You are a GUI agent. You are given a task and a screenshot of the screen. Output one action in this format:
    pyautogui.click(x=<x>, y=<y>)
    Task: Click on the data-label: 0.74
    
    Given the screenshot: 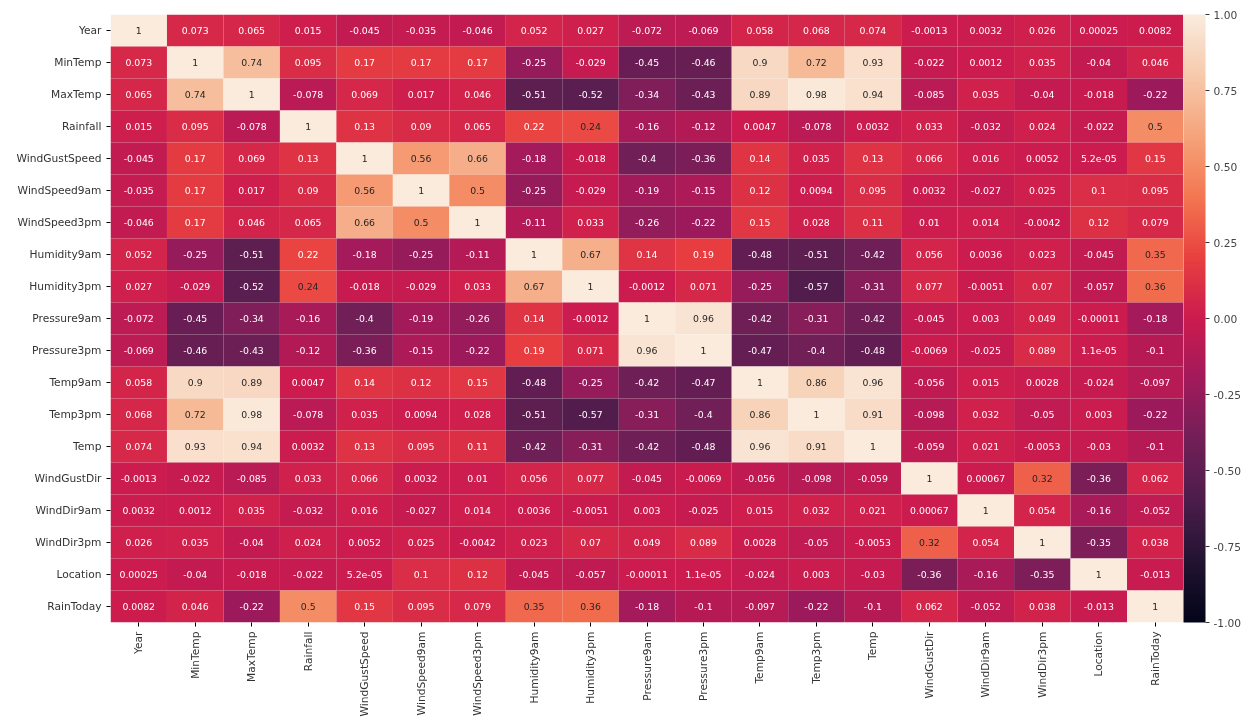 What is the action you would take?
    pyautogui.click(x=195, y=94)
    